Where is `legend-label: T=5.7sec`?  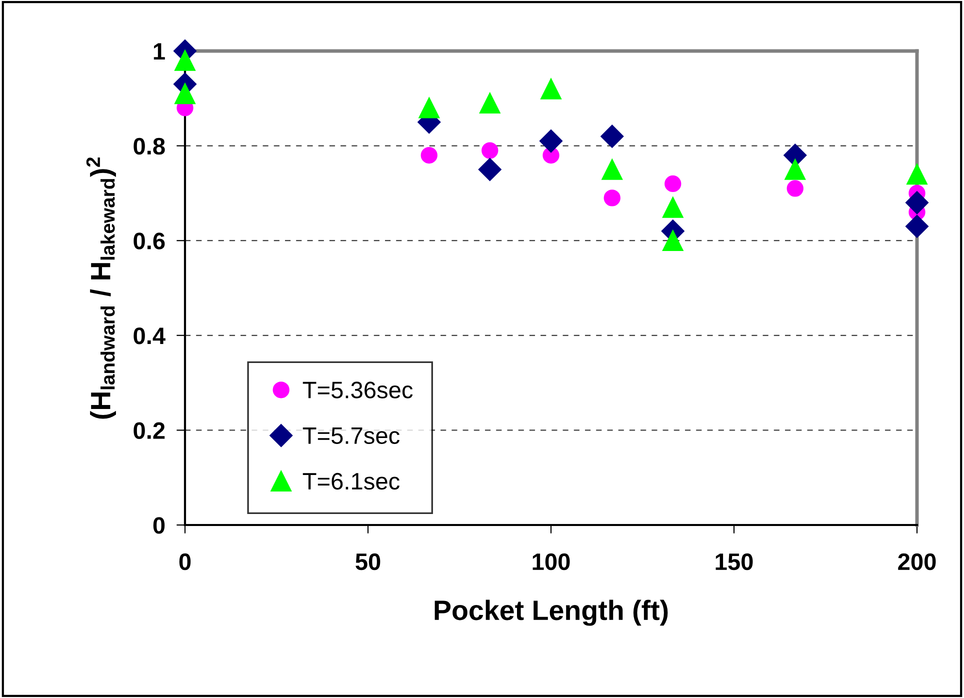 legend-label: T=5.7sec is located at coordinates (351, 436).